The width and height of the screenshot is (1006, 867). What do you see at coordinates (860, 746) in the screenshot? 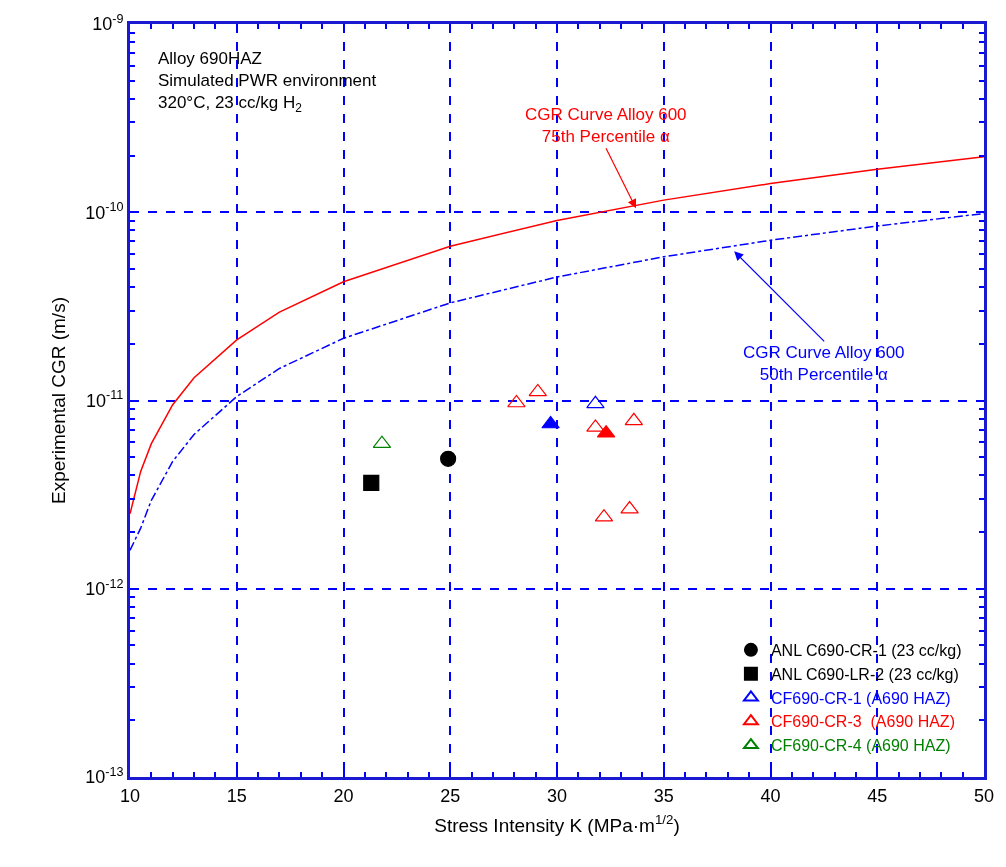
I see `legend-label: CF690-CR-4 (A690 HAZ)` at bounding box center [860, 746].